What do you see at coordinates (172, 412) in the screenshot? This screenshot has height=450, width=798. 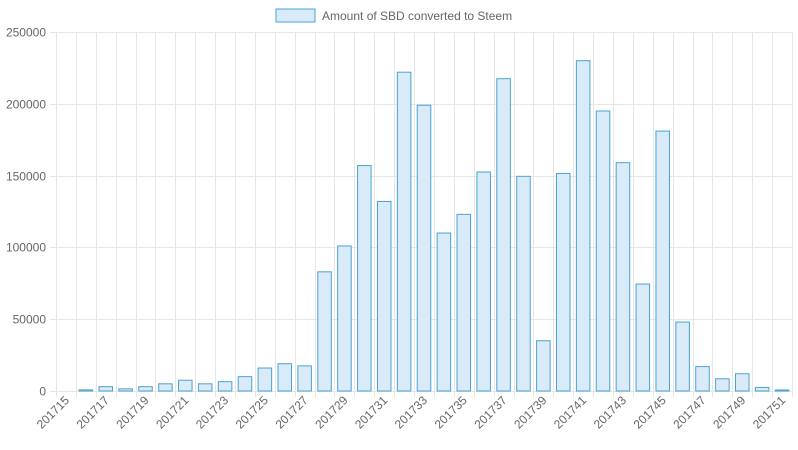 I see `x-tick-label: 201721` at bounding box center [172, 412].